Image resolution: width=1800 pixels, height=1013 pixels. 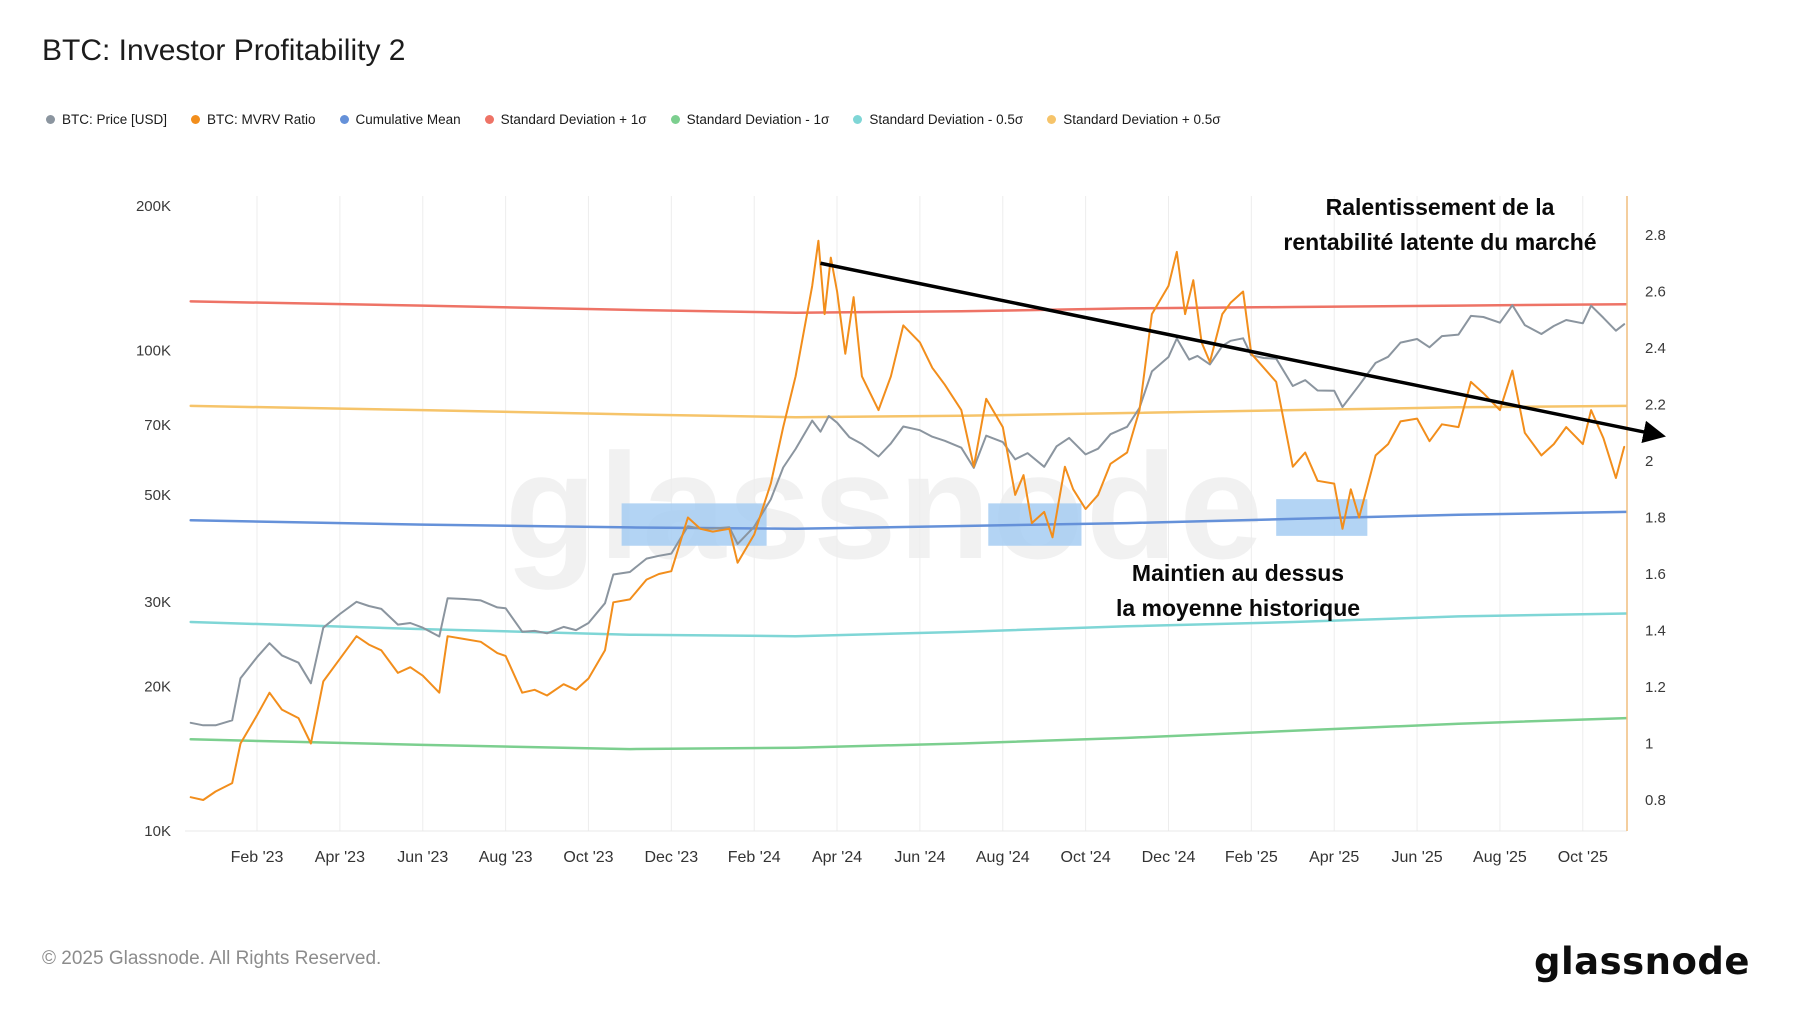 What do you see at coordinates (506, 857) in the screenshot?
I see `x-tick-label: Aug '23` at bounding box center [506, 857].